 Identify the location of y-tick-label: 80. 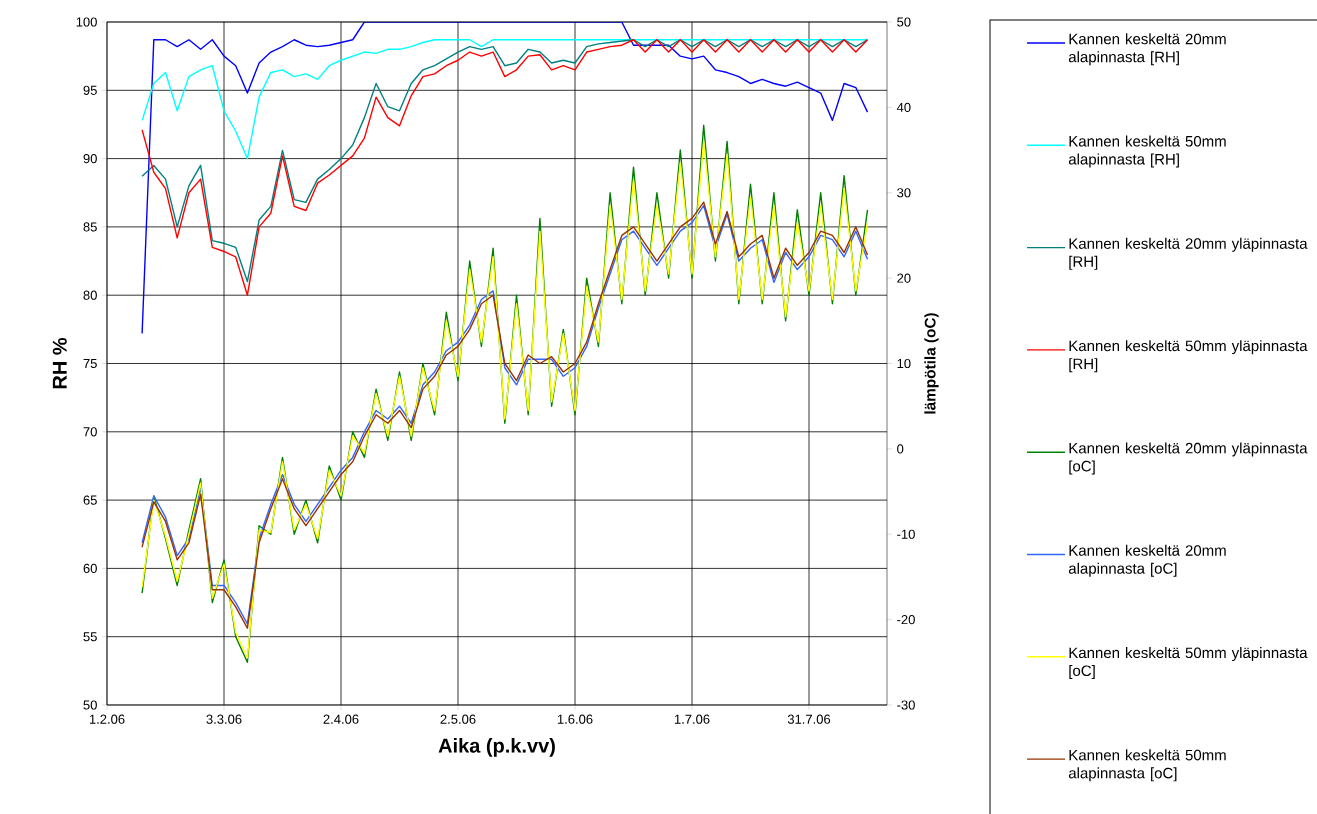
(90, 295).